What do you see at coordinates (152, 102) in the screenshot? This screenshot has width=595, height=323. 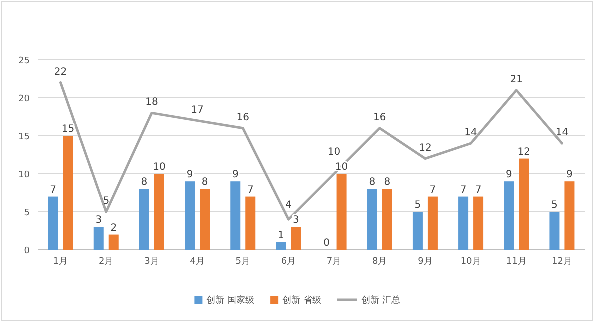 I see `data-label: 18` at bounding box center [152, 102].